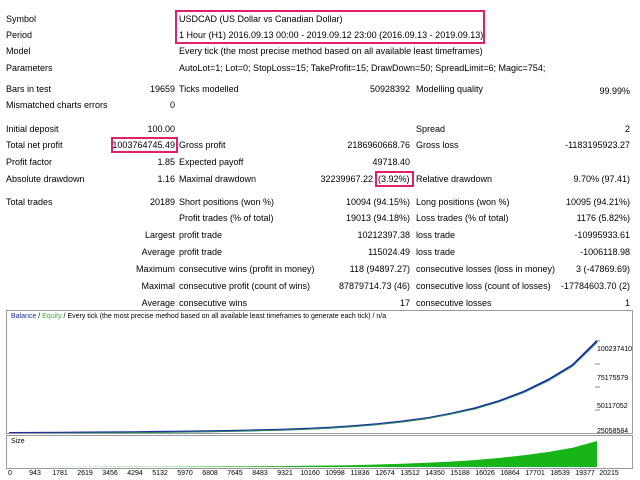 This screenshot has width=640, height=480. What do you see at coordinates (627, 303) in the screenshot?
I see `avg-losses-value: 1` at bounding box center [627, 303].